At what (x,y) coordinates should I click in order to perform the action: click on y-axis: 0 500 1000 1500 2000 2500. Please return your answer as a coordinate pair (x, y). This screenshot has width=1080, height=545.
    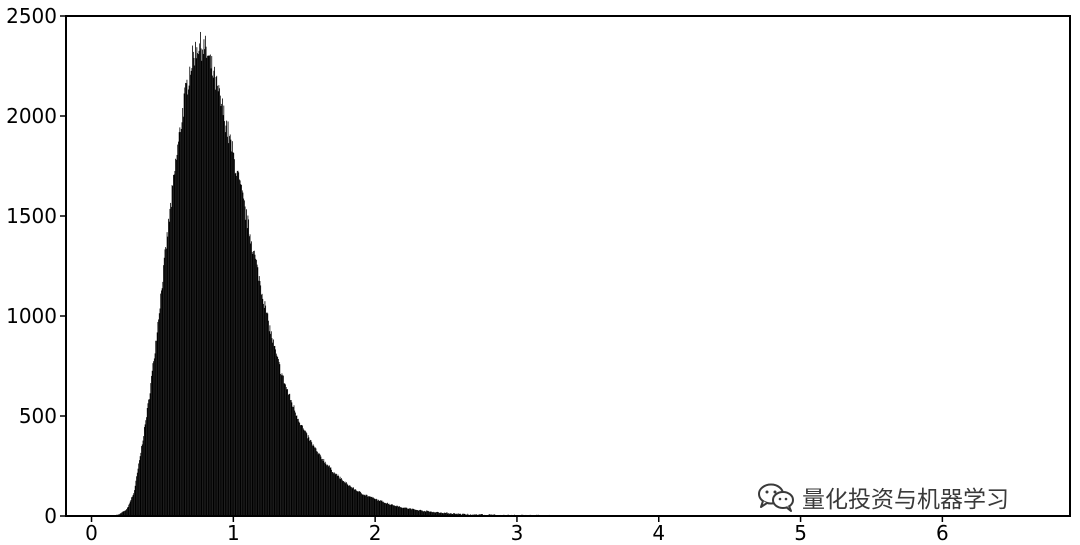
    Looking at the image, I should click on (36, 266).